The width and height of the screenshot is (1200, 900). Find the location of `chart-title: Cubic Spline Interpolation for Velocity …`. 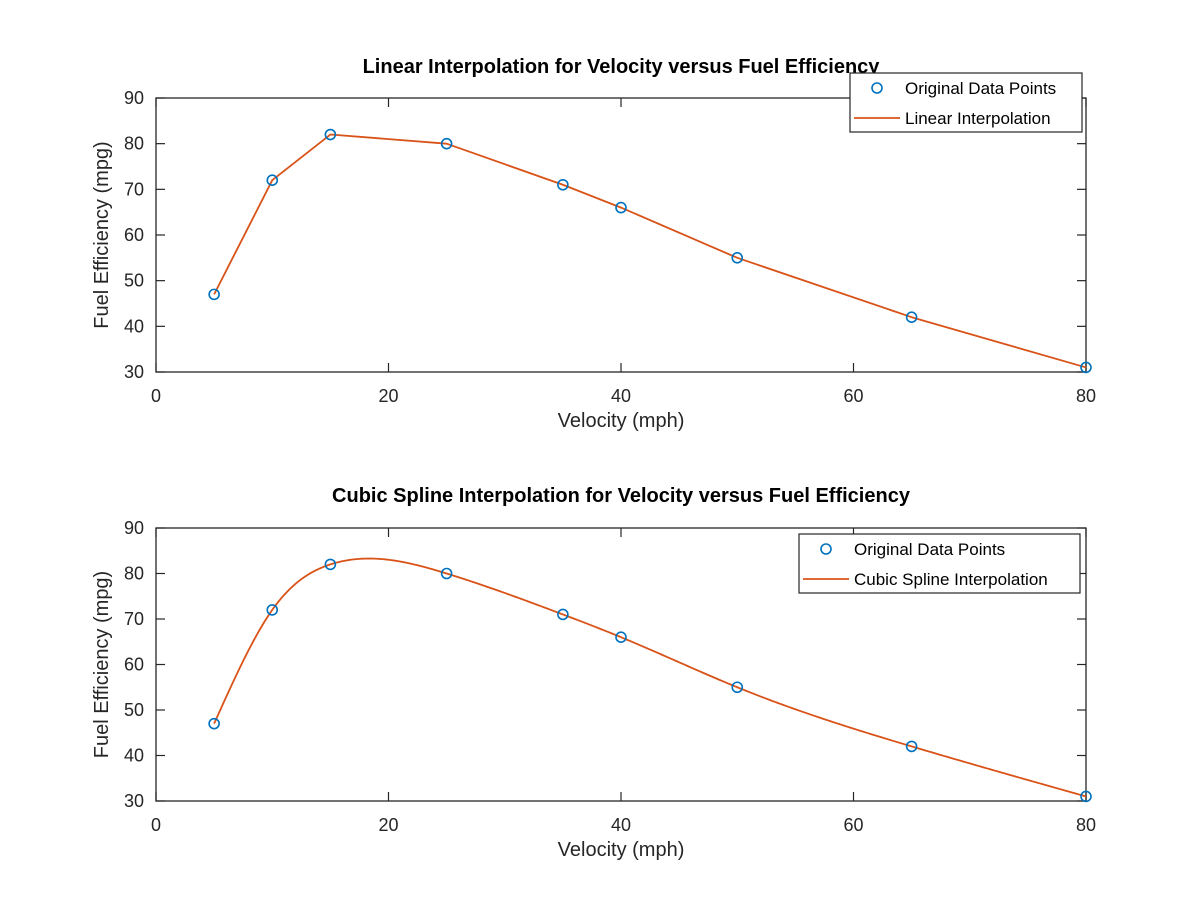

chart-title: Cubic Spline Interpolation for Velocity … is located at coordinates (621, 496).